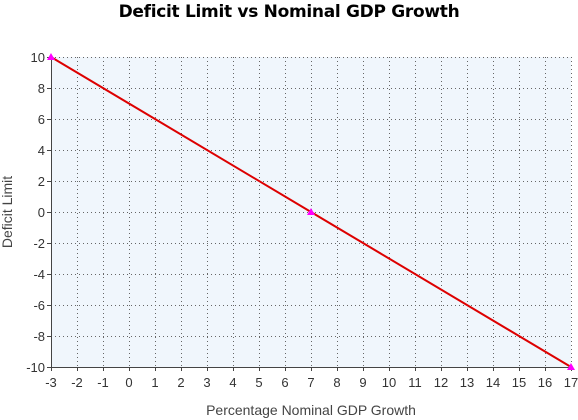  What do you see at coordinates (41, 181) in the screenshot?
I see `y-tick-label: 2` at bounding box center [41, 181].